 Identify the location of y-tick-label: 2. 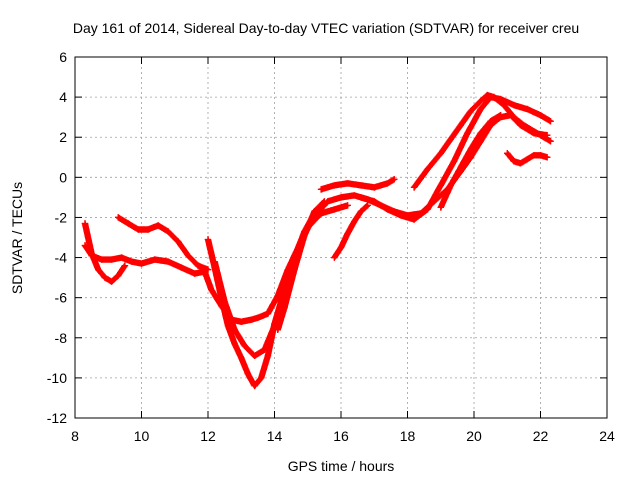
(63, 137).